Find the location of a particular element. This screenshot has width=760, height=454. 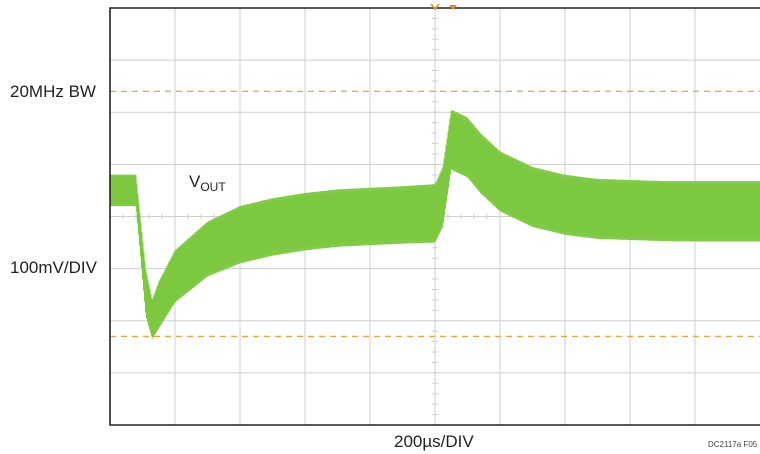

trigger-position-marker is located at coordinates (453, 7).